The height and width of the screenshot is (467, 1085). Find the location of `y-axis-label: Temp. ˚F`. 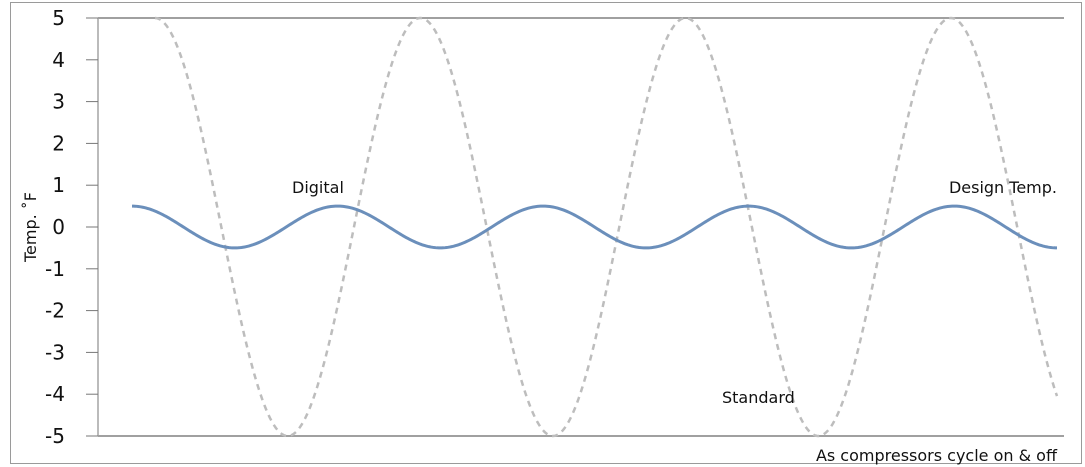

y-axis-label: Temp. ˚F is located at coordinates (30, 227).